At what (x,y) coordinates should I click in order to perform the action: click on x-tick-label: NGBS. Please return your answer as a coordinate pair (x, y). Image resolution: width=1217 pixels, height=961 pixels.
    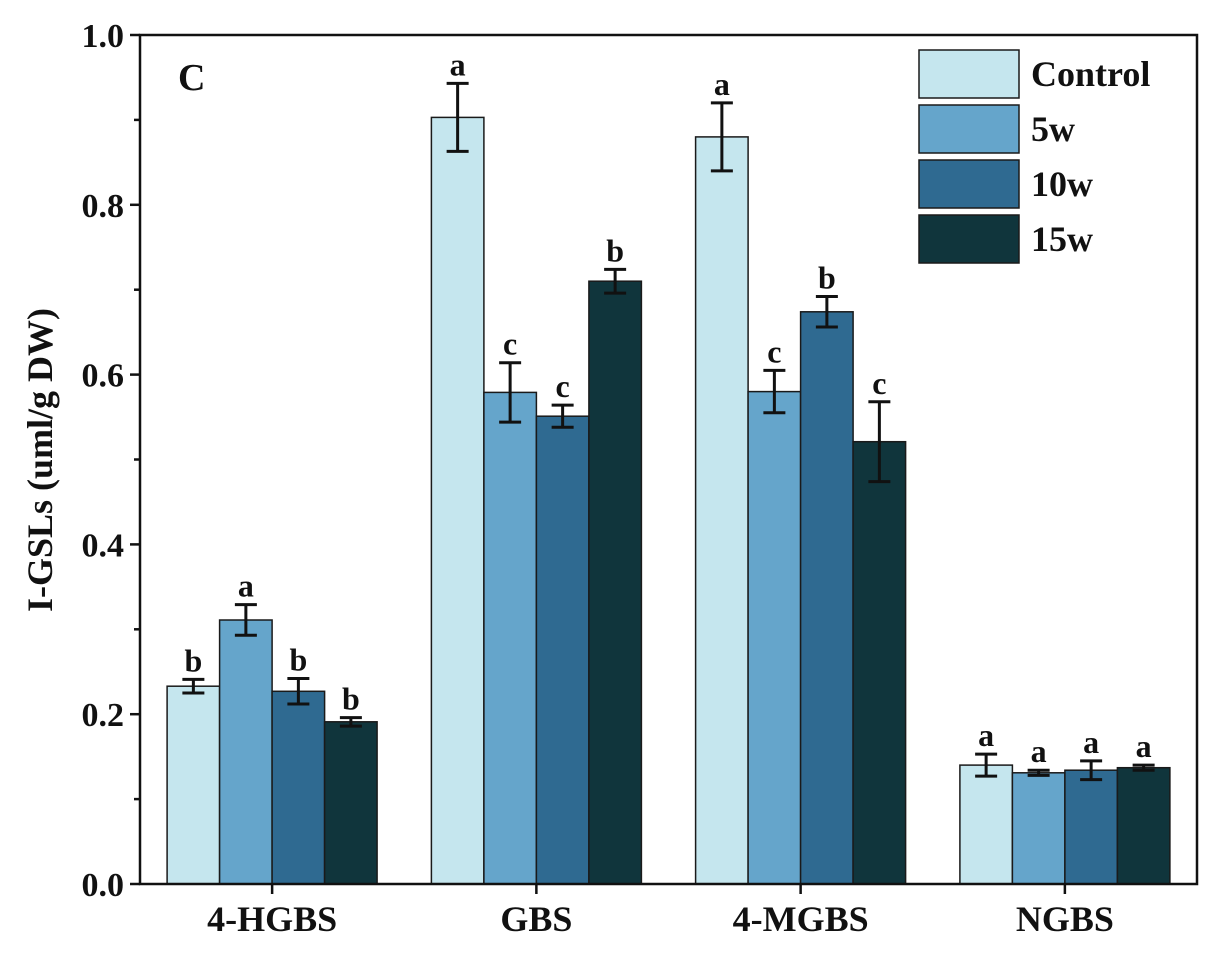
    Looking at the image, I should click on (1065, 919).